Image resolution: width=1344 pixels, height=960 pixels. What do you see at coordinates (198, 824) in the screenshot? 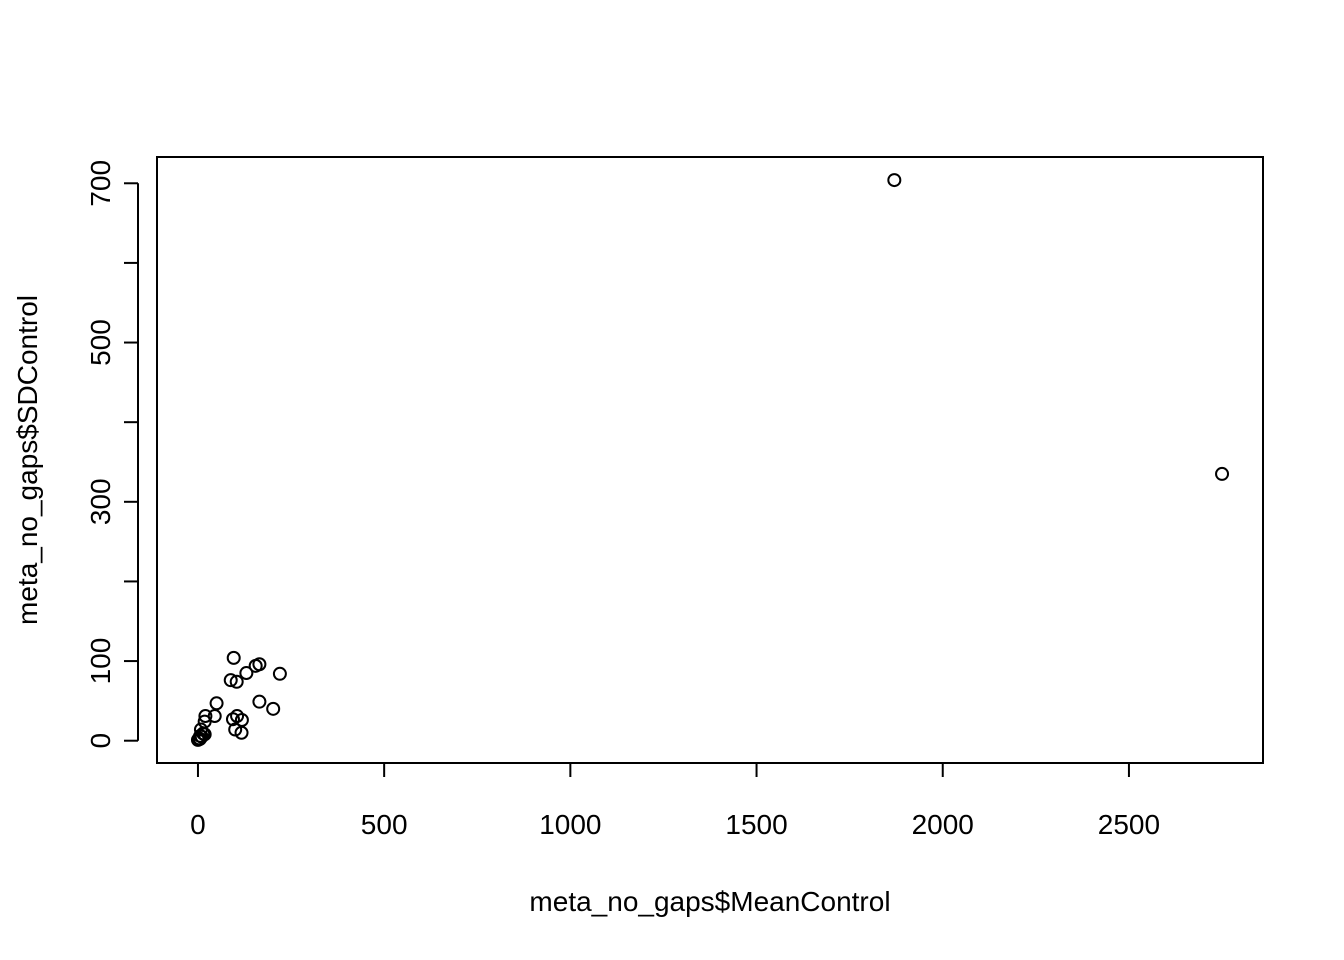
I see `x-tick-label: 0` at bounding box center [198, 824].